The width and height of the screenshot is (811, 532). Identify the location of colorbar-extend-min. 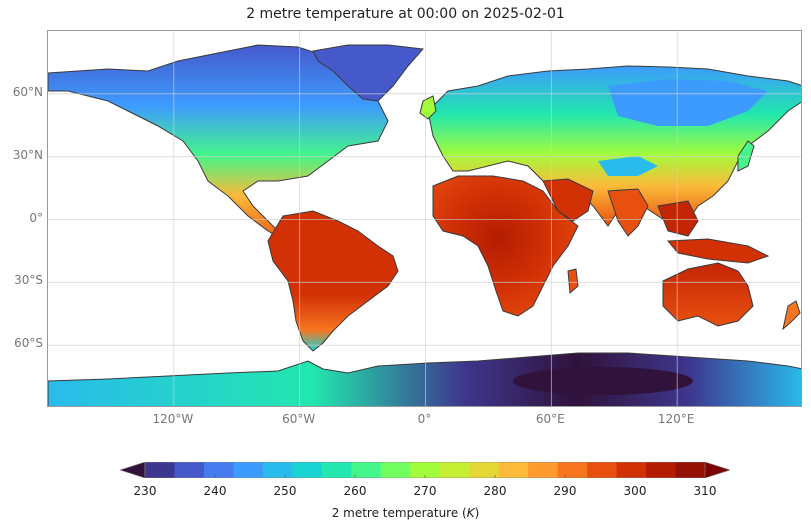
(133, 470).